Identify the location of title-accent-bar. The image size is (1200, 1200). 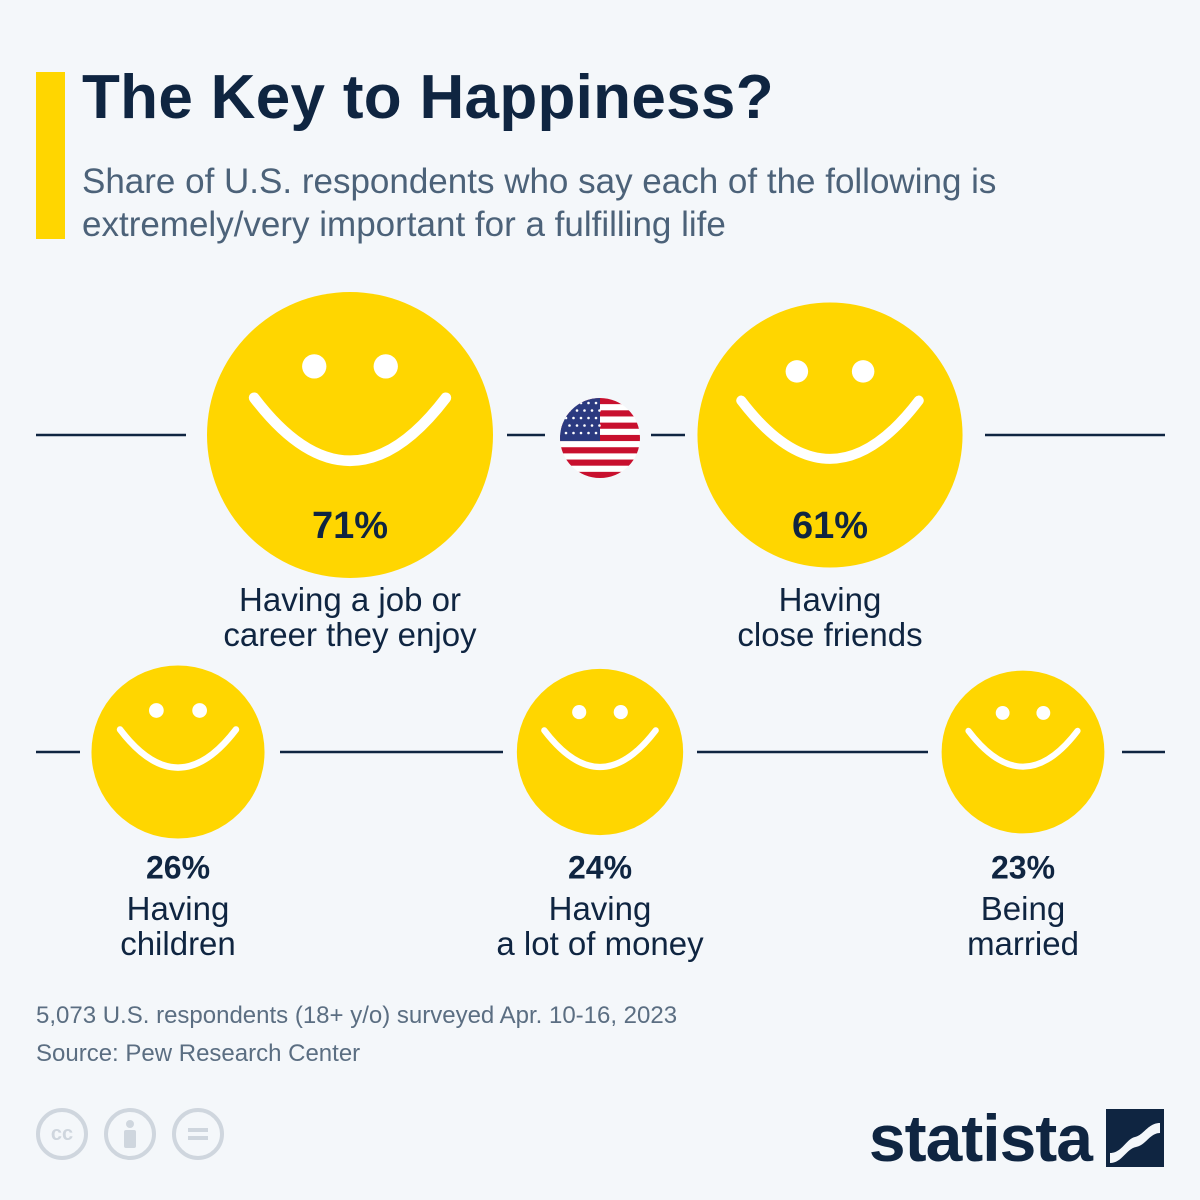
(50, 155).